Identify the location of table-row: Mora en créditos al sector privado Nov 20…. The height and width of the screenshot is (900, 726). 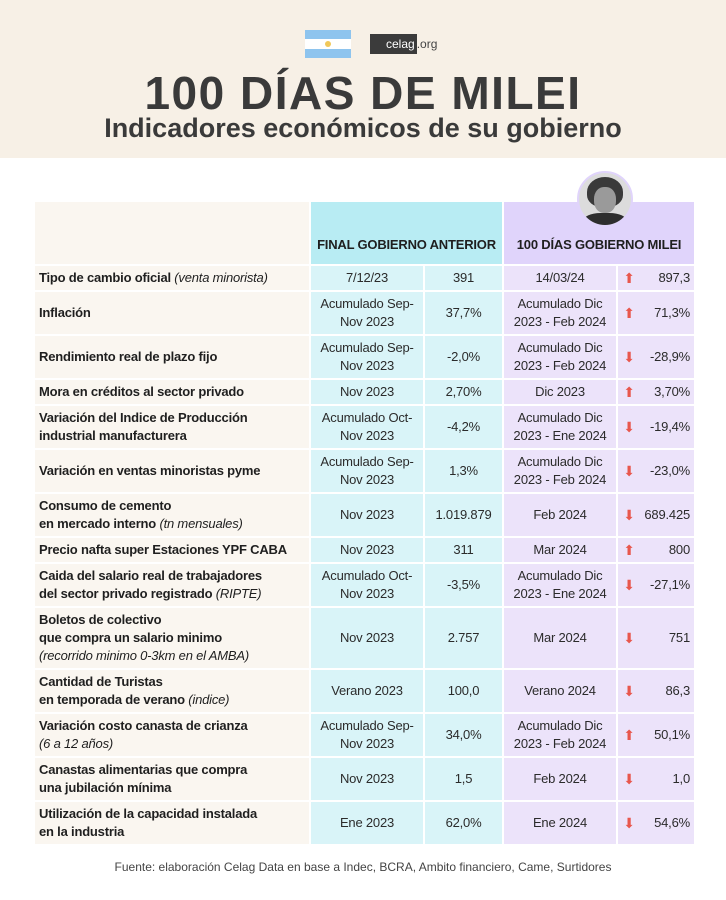
(364, 392).